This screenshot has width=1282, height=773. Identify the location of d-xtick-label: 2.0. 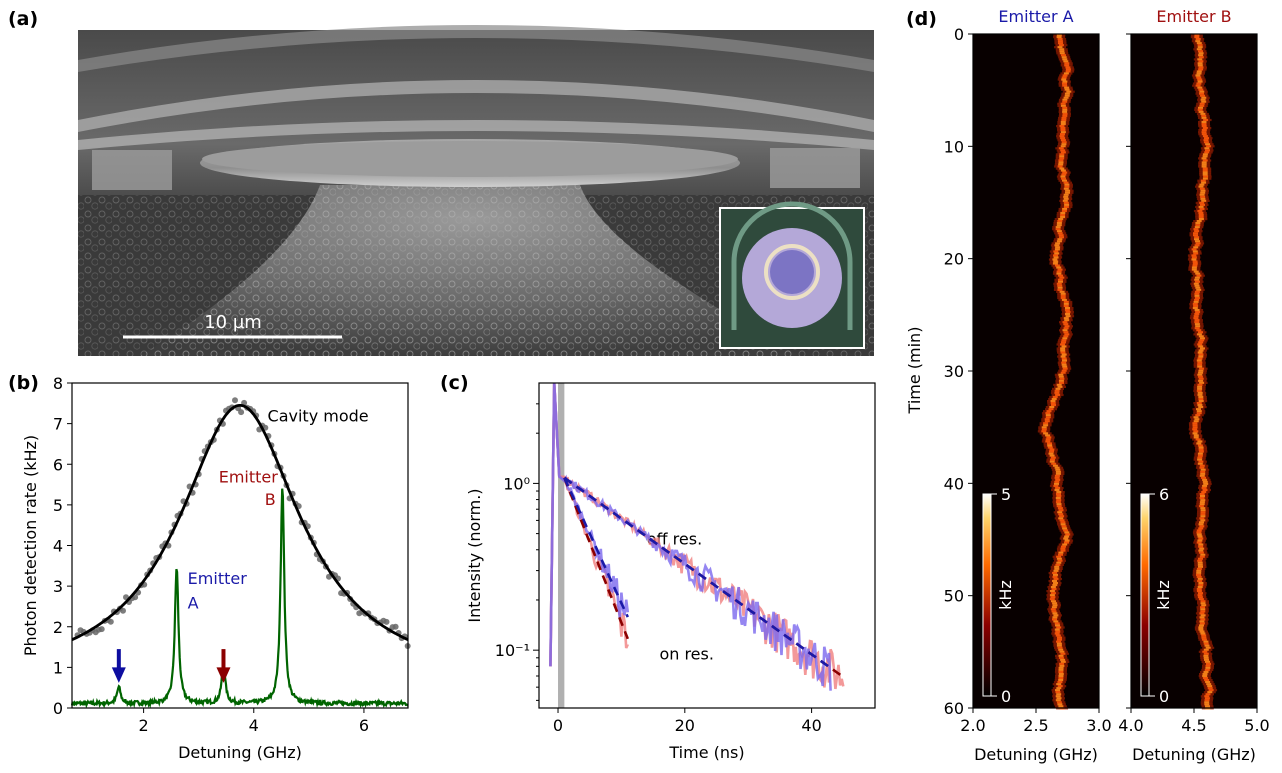
(972, 725).